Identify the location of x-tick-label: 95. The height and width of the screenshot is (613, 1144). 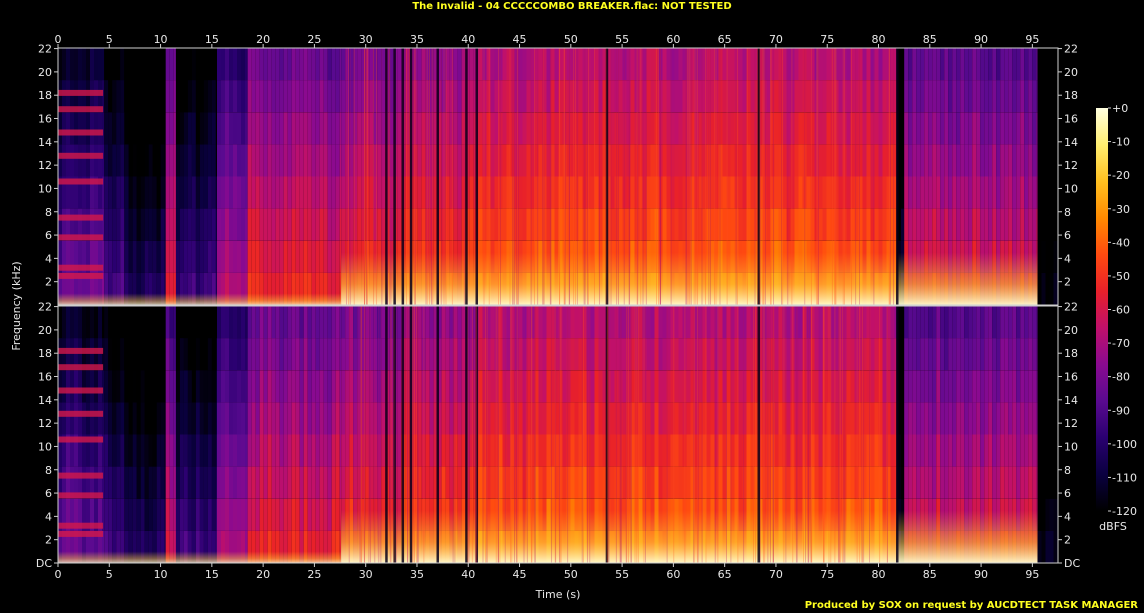
(1032, 574).